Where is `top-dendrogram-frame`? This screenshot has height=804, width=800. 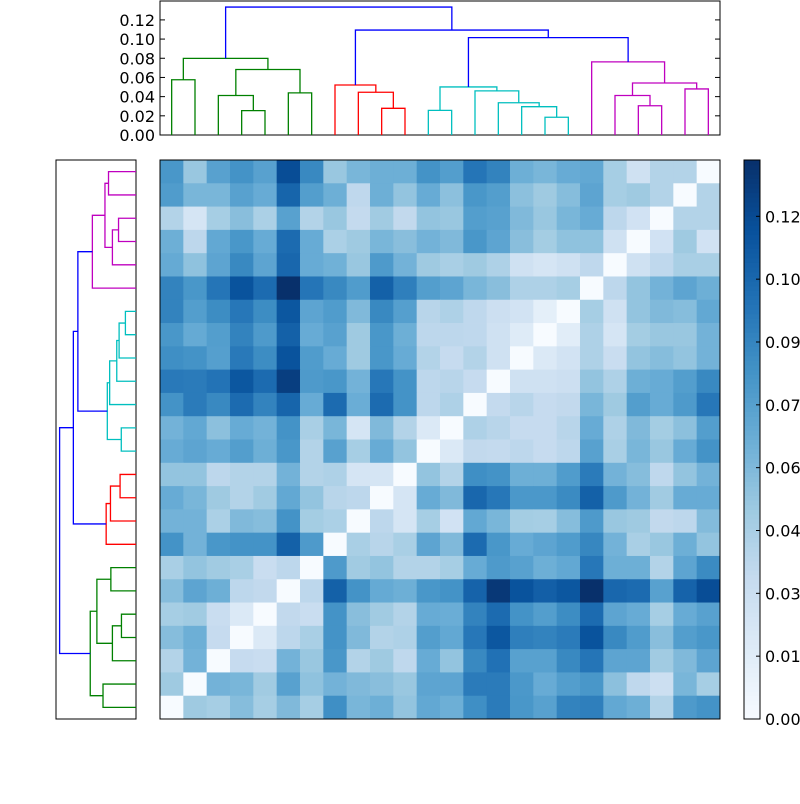 top-dendrogram-frame is located at coordinates (440, 68).